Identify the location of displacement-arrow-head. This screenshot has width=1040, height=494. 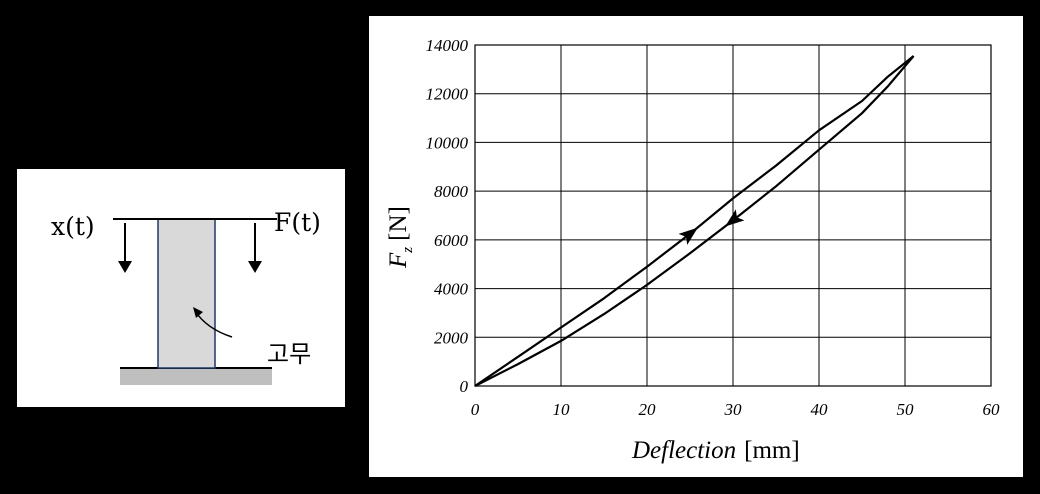
(125, 267).